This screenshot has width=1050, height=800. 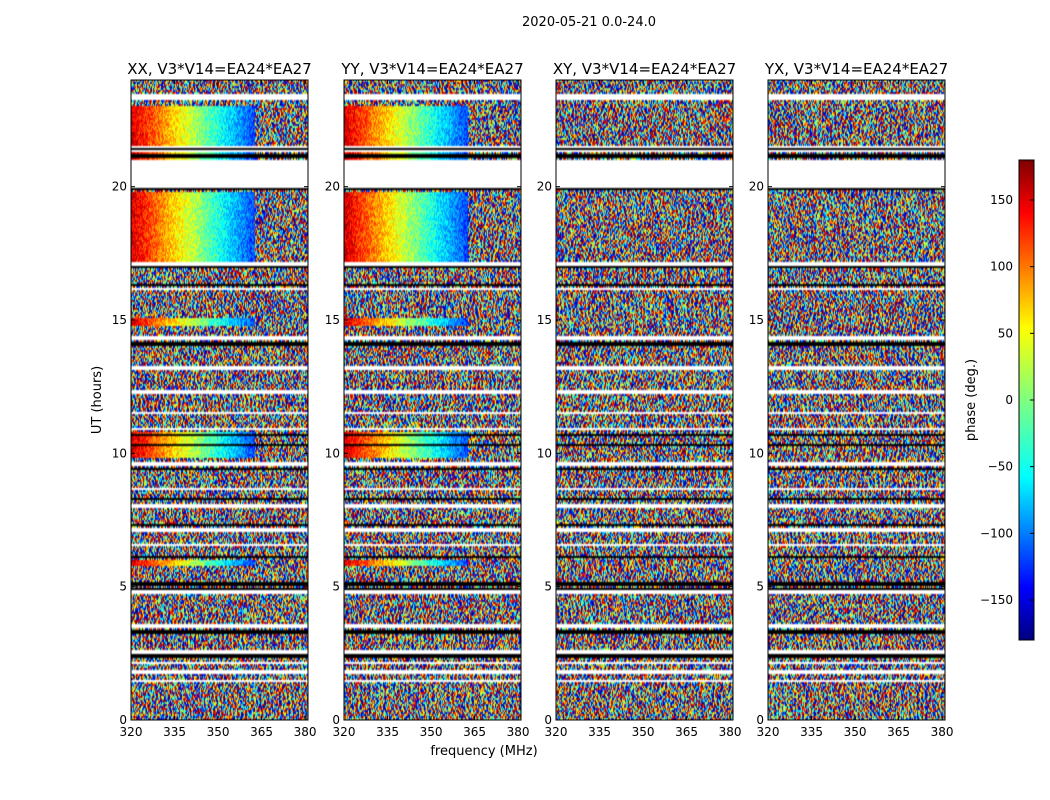 I want to click on panel-1-title: XX, V3*V14=EA24*EA27, so click(x=219, y=69).